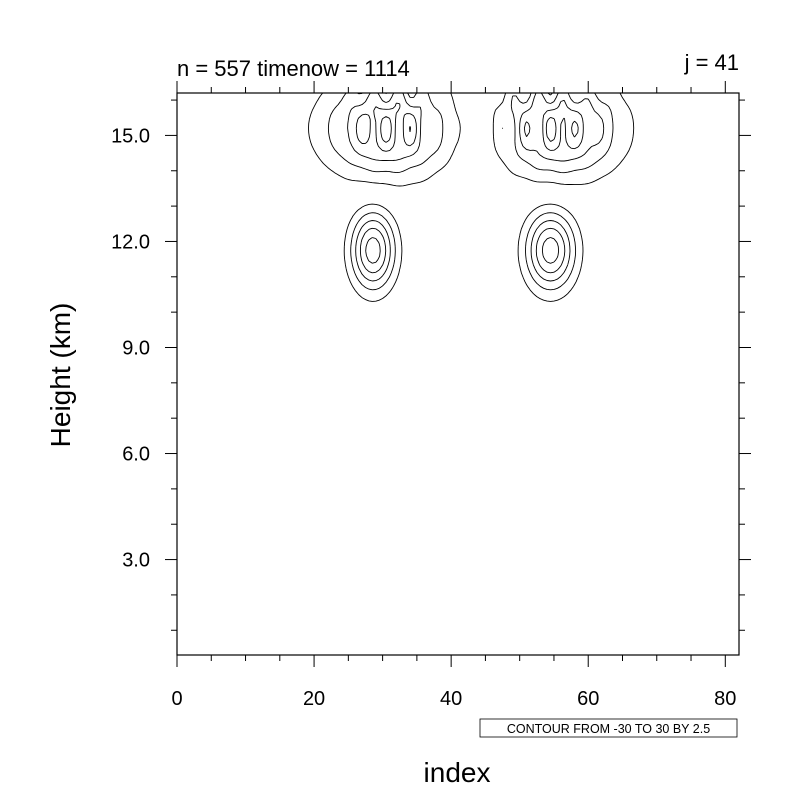 The image size is (800, 800). I want to click on info-label-box, so click(608, 728).